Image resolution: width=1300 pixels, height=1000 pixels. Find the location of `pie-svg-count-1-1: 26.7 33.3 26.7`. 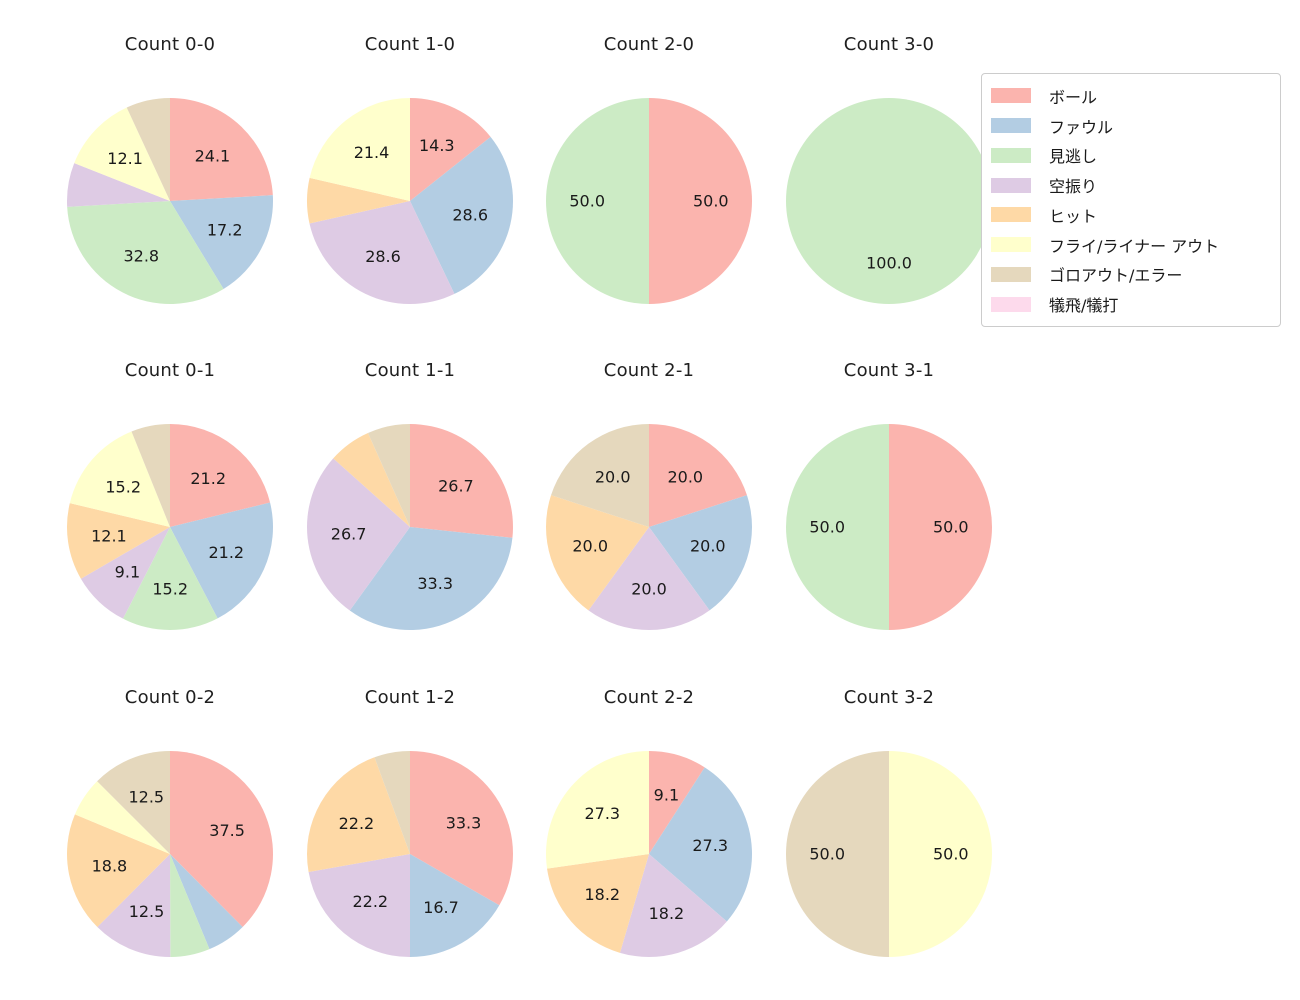

pie-svg-count-1-1: 26.7 33.3 26.7 is located at coordinates (410, 527).